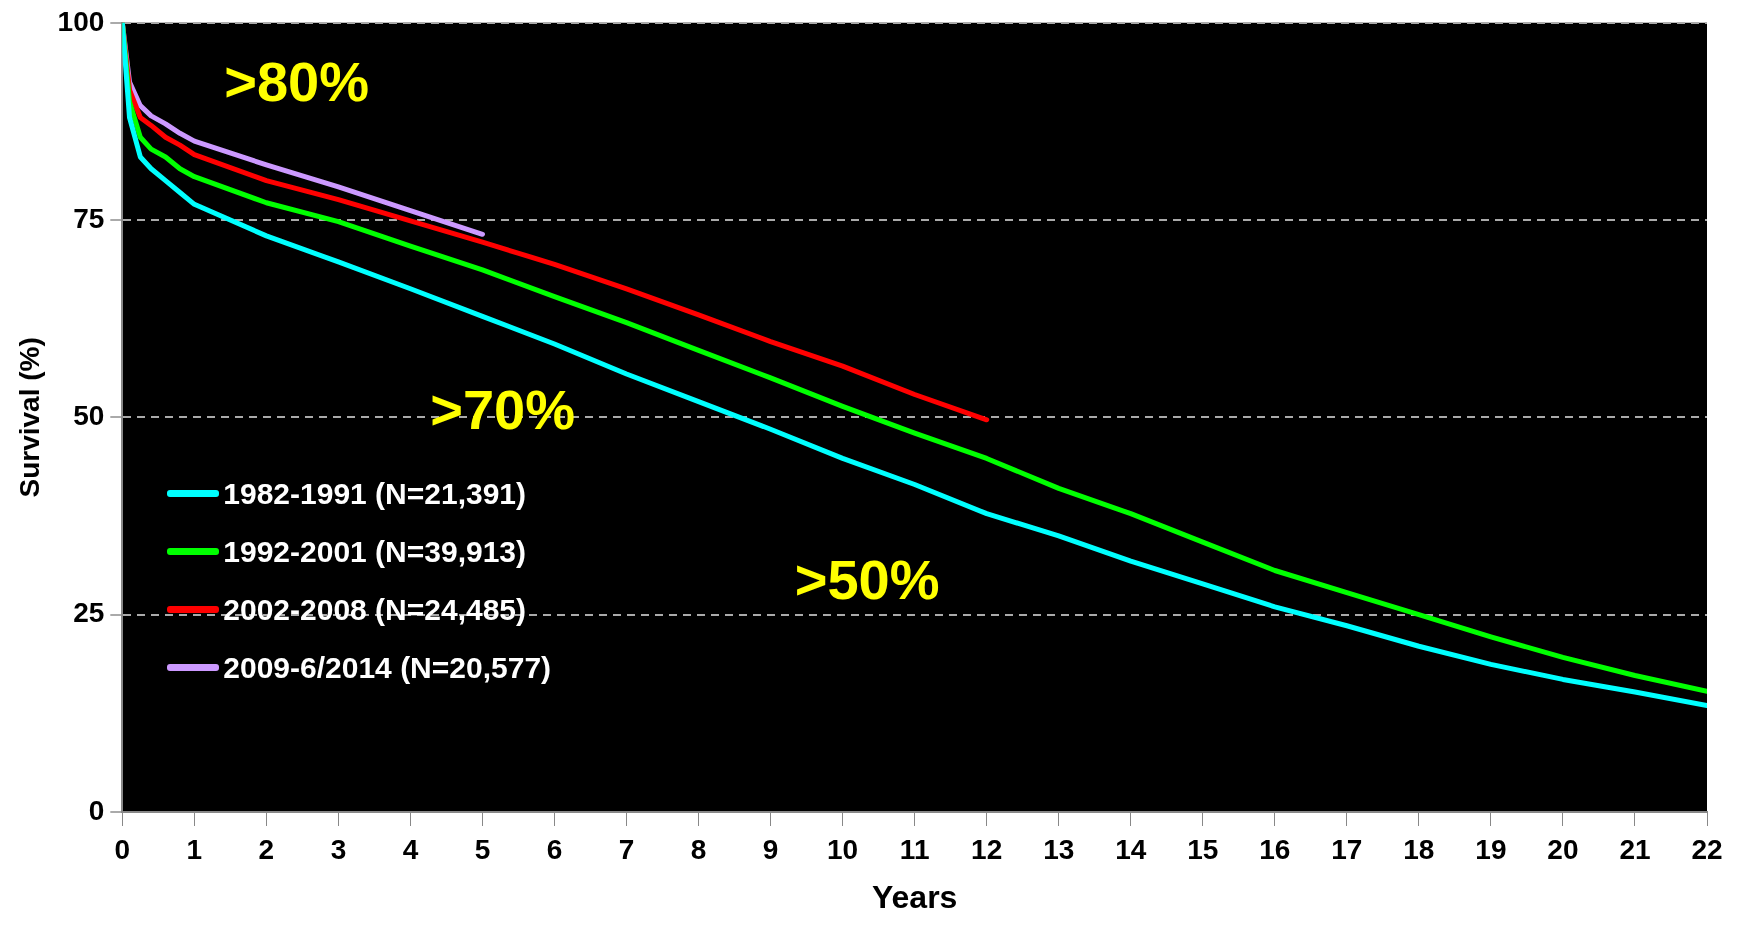 Image resolution: width=1739 pixels, height=926 pixels. What do you see at coordinates (698, 849) in the screenshot?
I see `x-tick-label: 8` at bounding box center [698, 849].